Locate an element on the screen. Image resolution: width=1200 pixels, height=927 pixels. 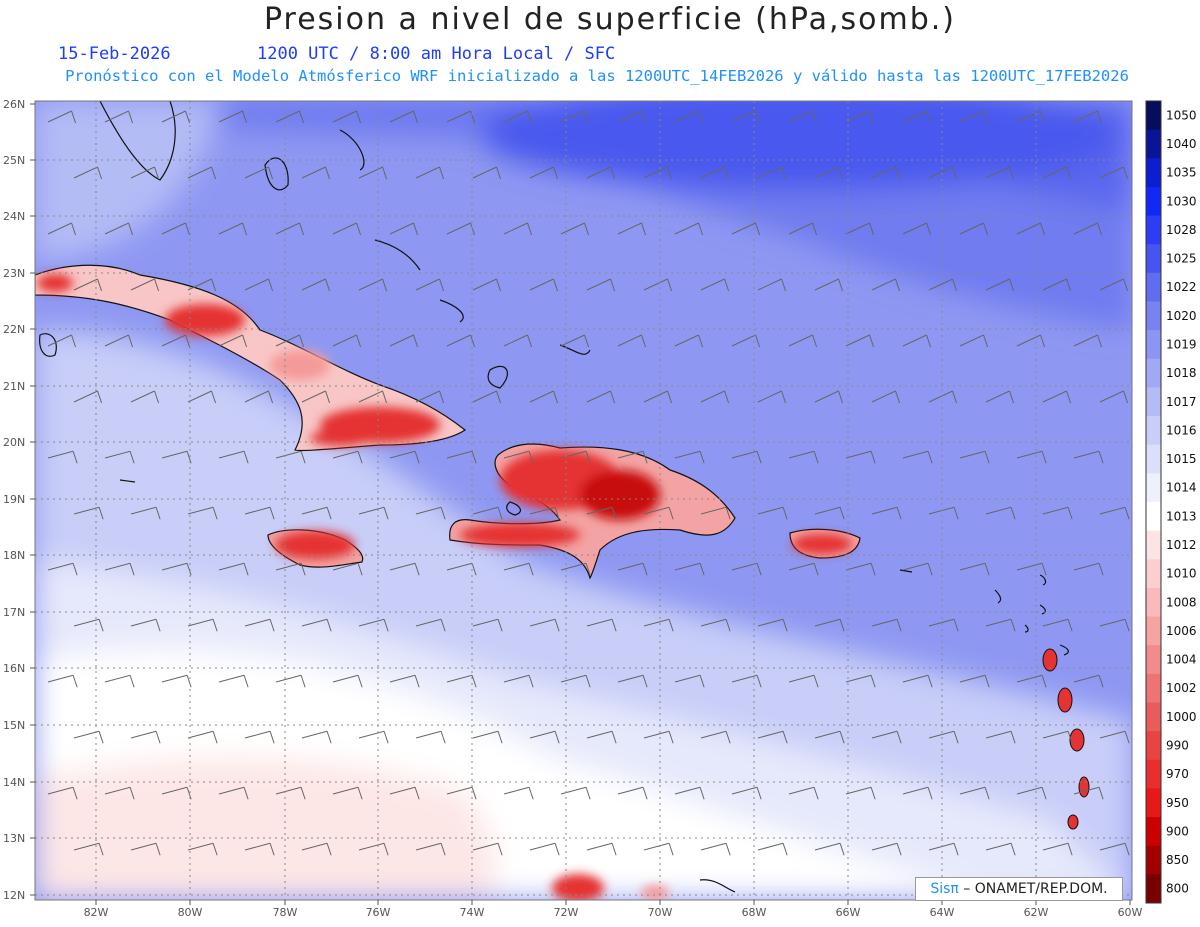
colorbar-label: 900 is located at coordinates (1177, 831).